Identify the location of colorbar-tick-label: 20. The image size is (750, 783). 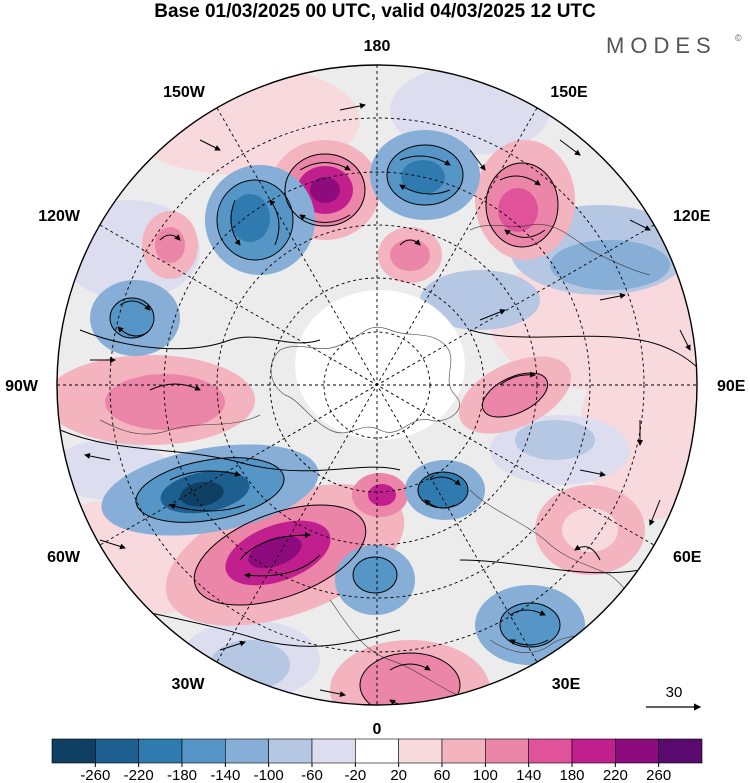
(398, 775).